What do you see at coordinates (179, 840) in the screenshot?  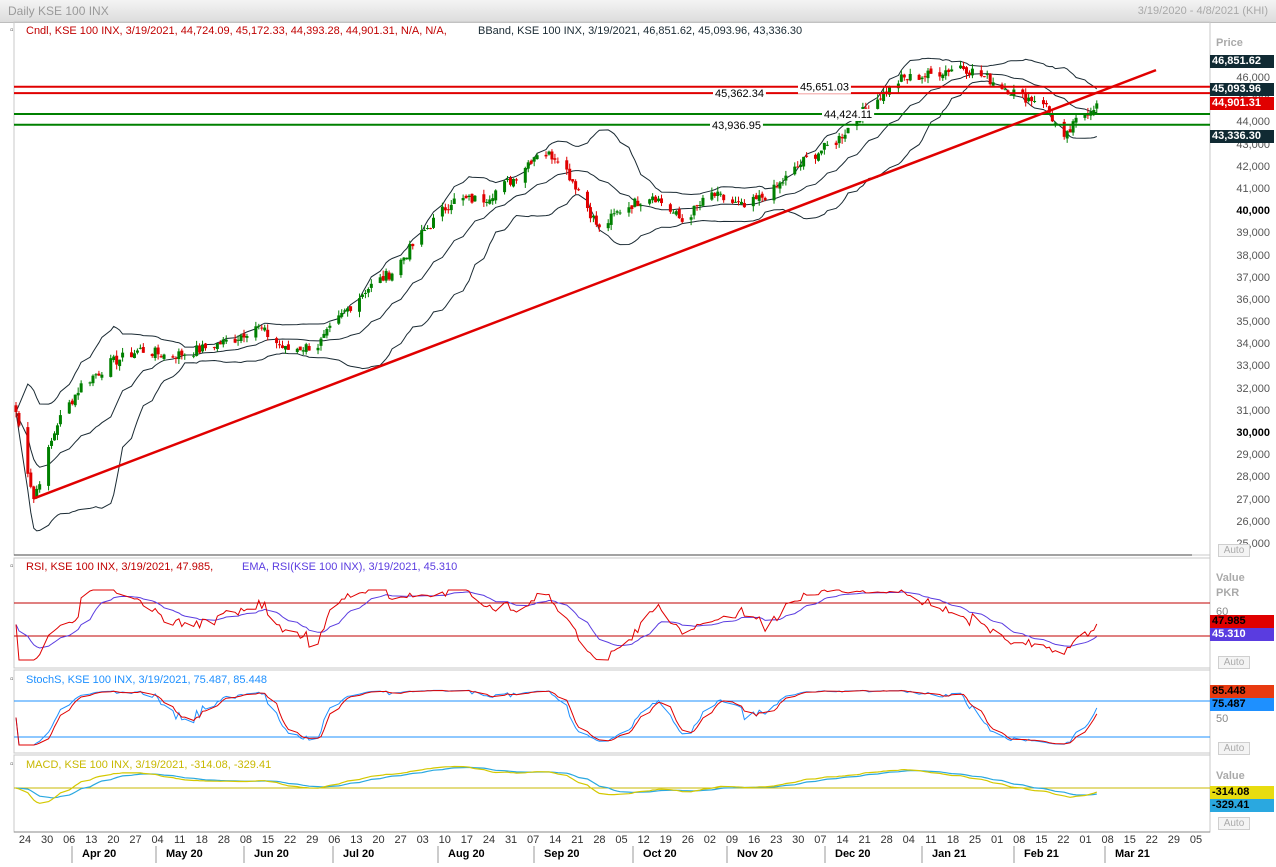 I see `x-day-label: 11` at bounding box center [179, 840].